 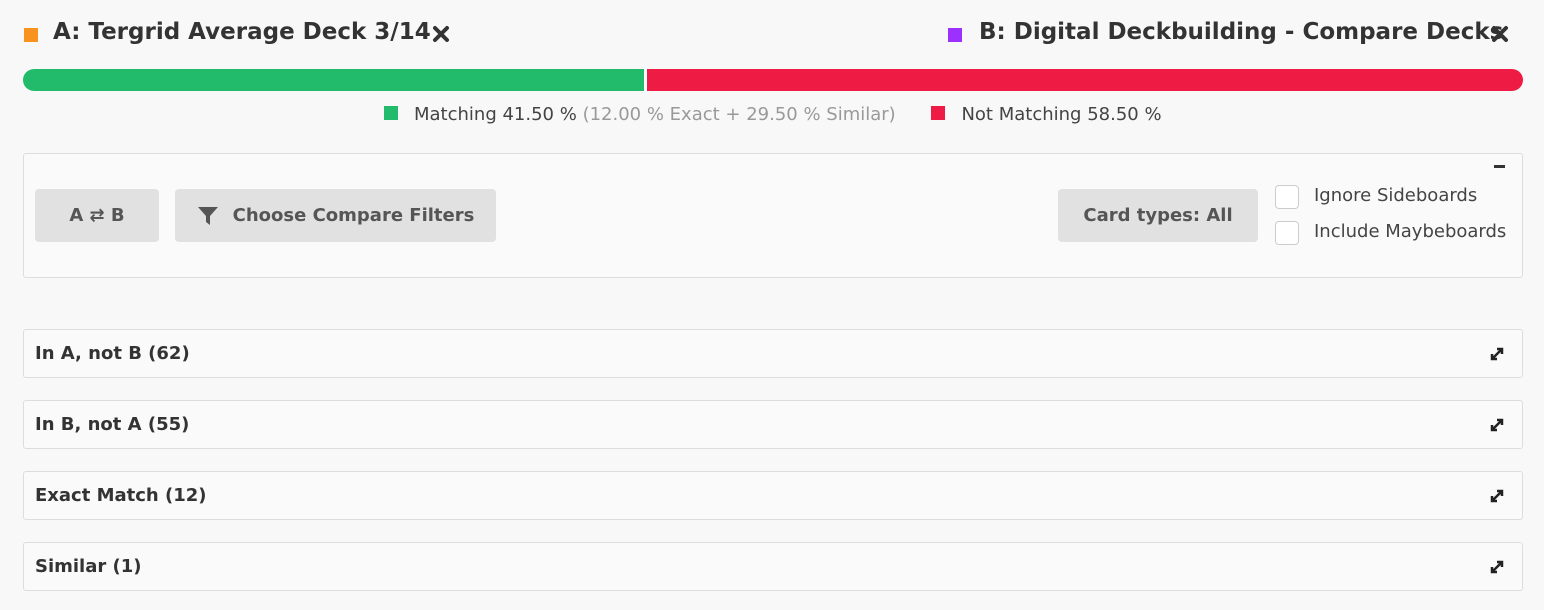 I want to click on section-title: In B, not A (55), so click(x=112, y=424).